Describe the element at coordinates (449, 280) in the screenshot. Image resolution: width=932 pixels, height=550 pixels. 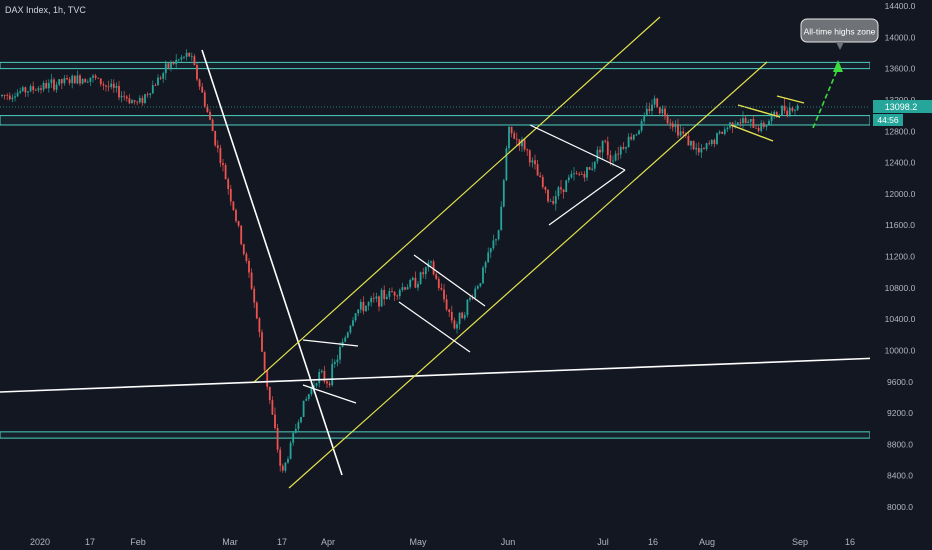
I see `wedge-top-line` at that location.